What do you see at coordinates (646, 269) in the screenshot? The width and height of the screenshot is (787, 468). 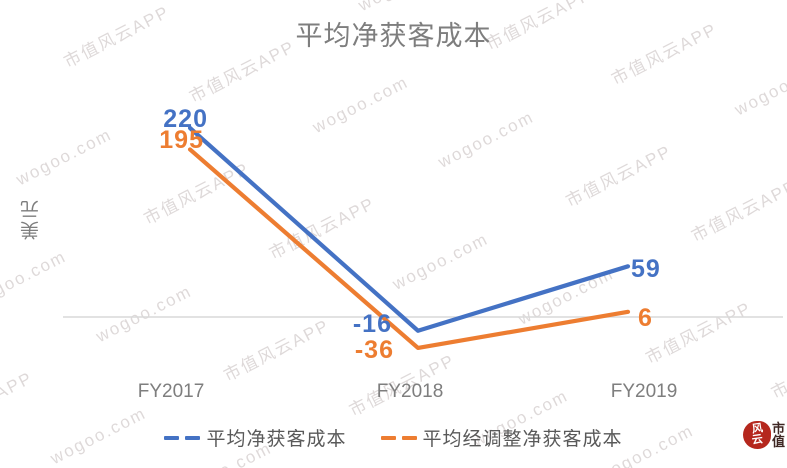 I see `data-label: 59` at bounding box center [646, 269].